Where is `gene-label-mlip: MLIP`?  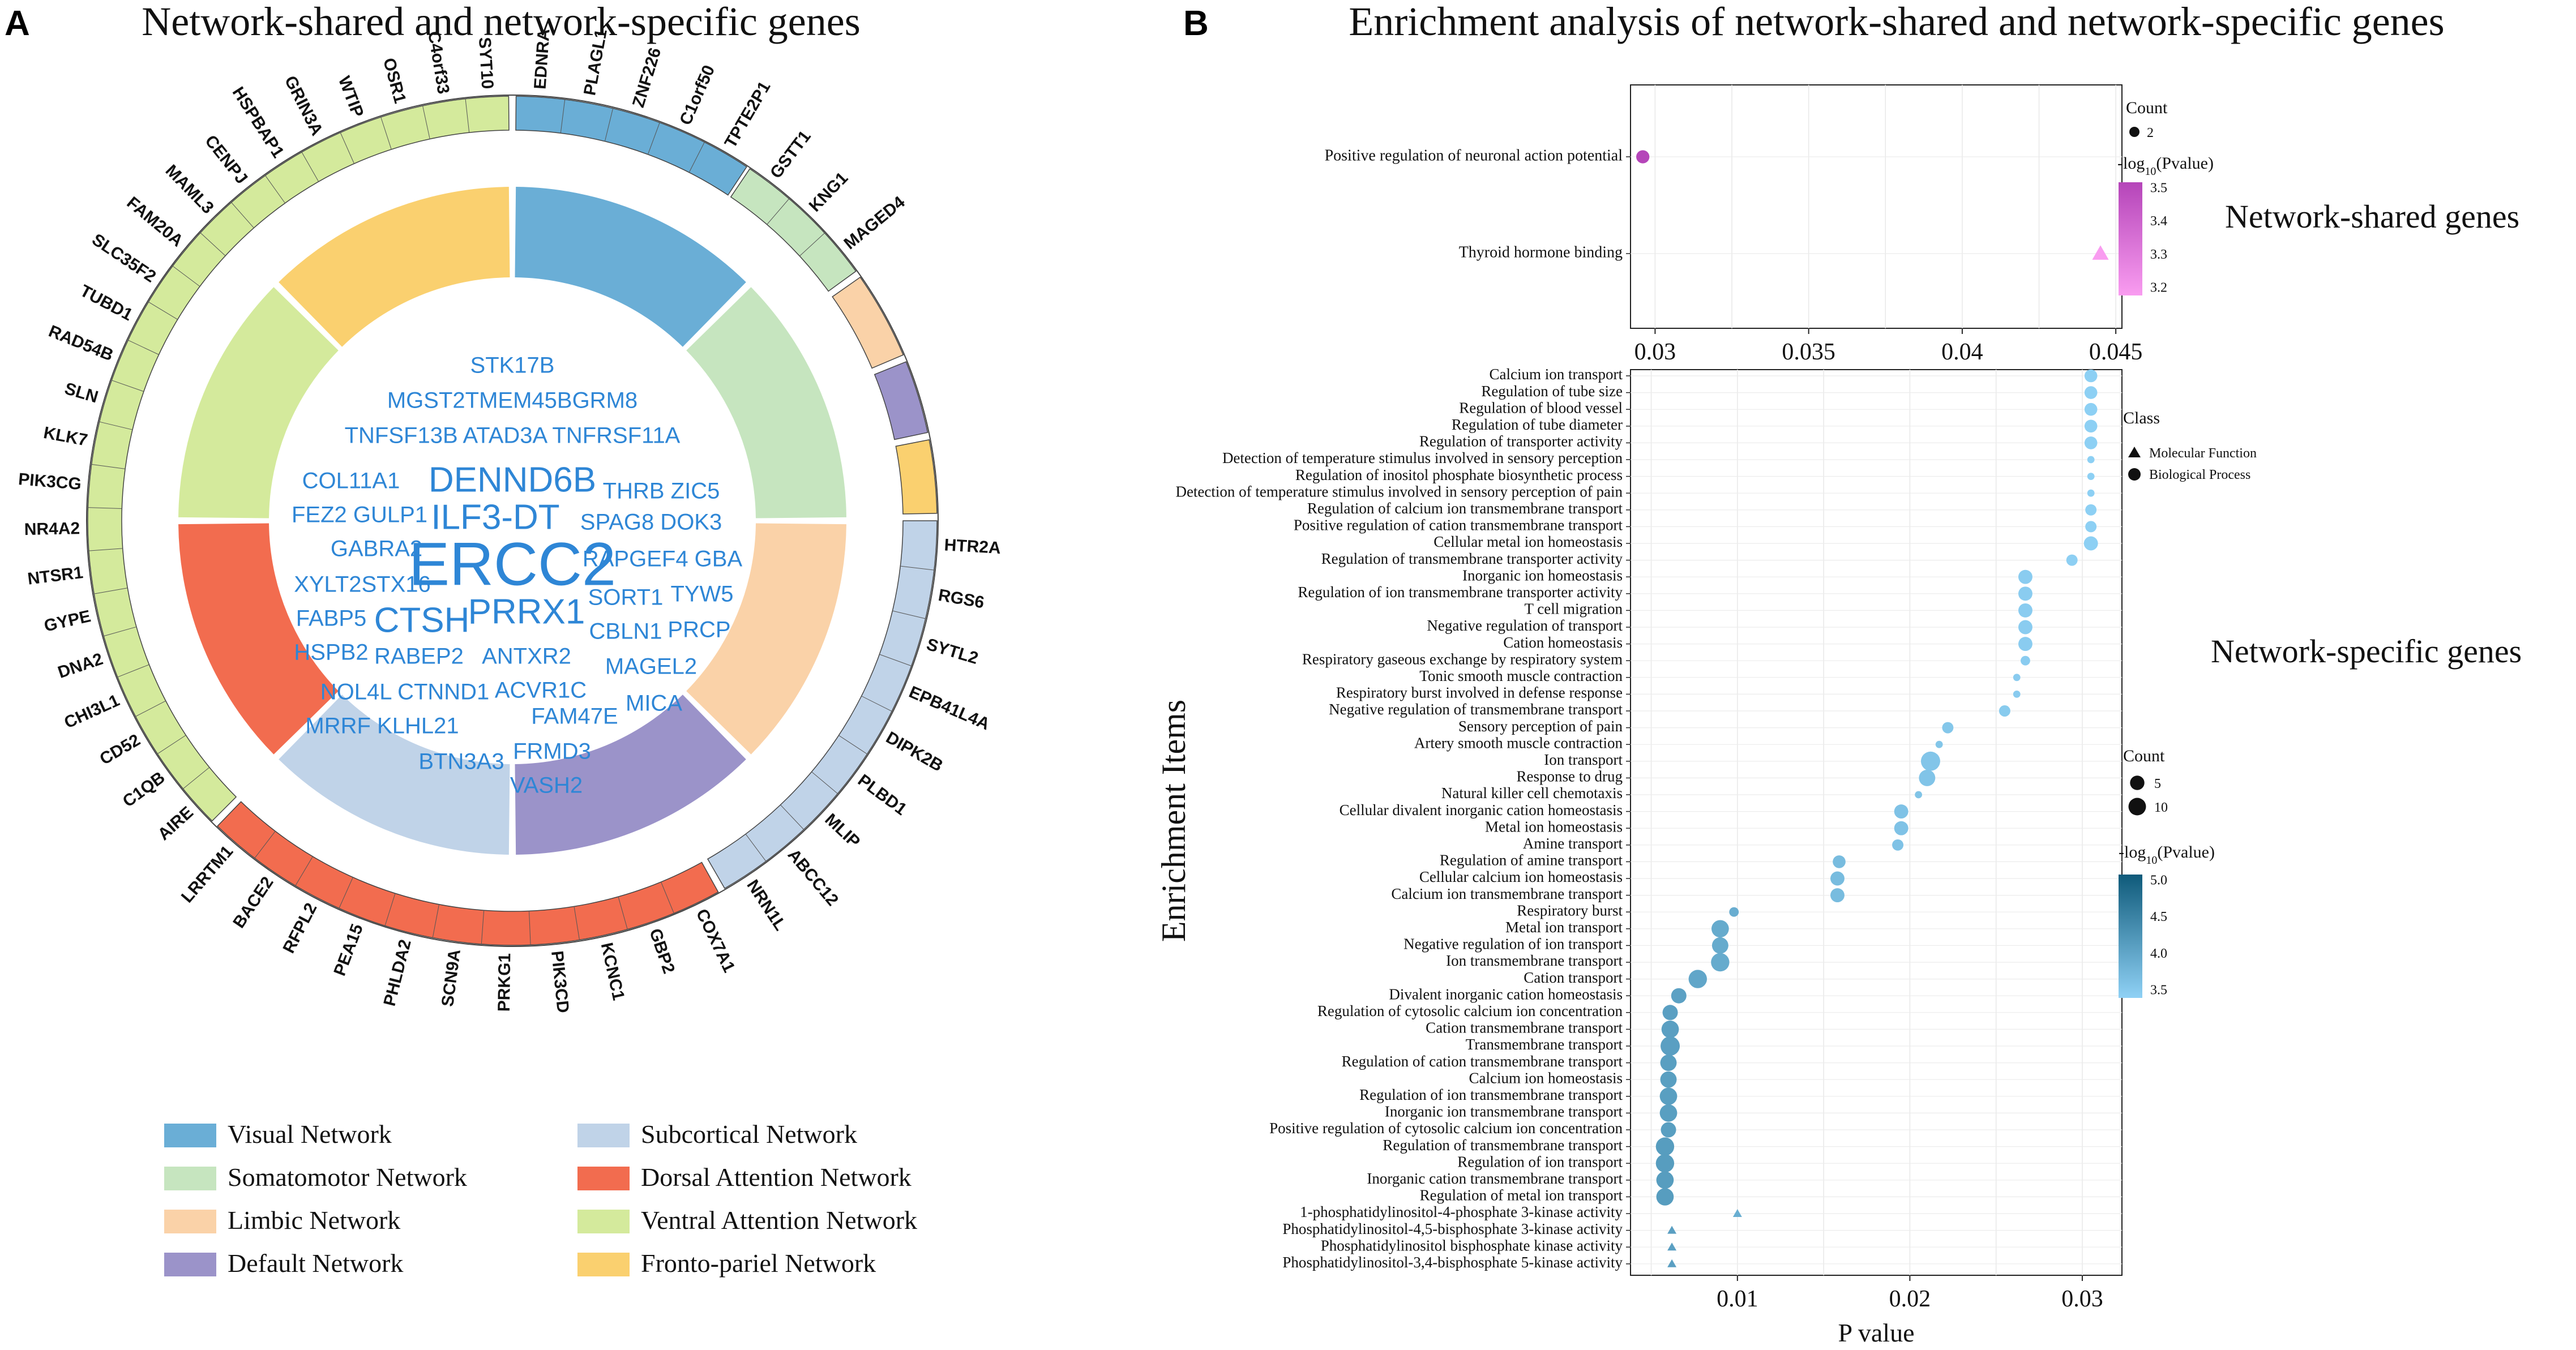
gene-label-mlip: MLIP is located at coordinates (842, 830).